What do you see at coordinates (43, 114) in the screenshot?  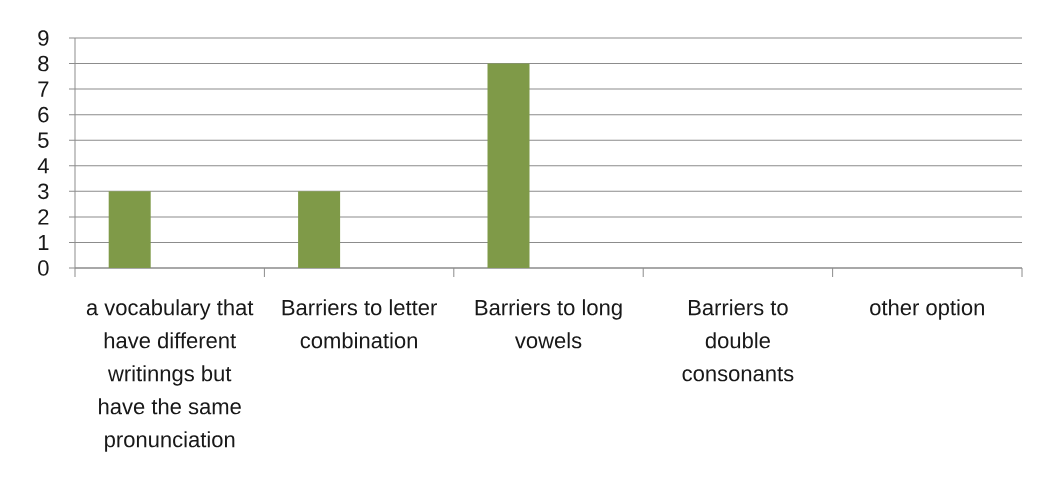 I see `y-tick-label: 6` at bounding box center [43, 114].